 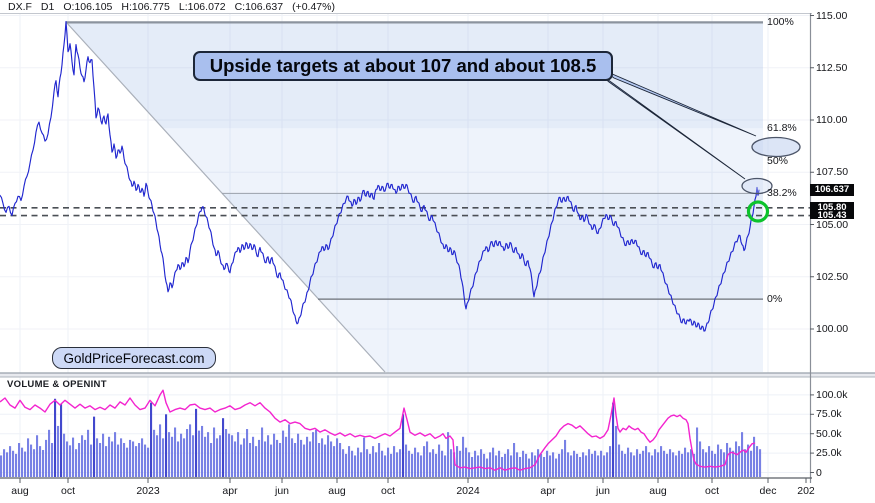 I want to click on timeframe-label: D1, so click(x=47, y=7).